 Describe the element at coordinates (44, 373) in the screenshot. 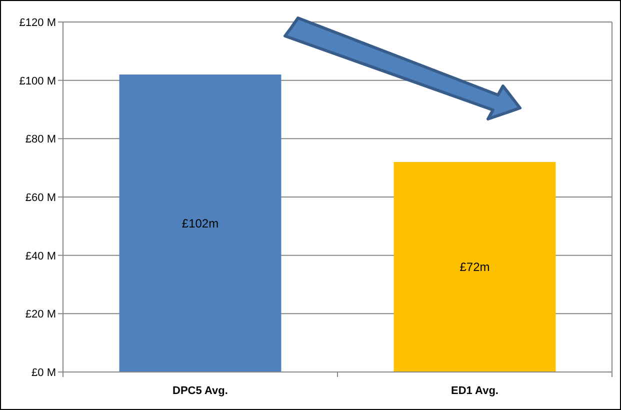

I see `y-tick-label: £0 M` at that location.